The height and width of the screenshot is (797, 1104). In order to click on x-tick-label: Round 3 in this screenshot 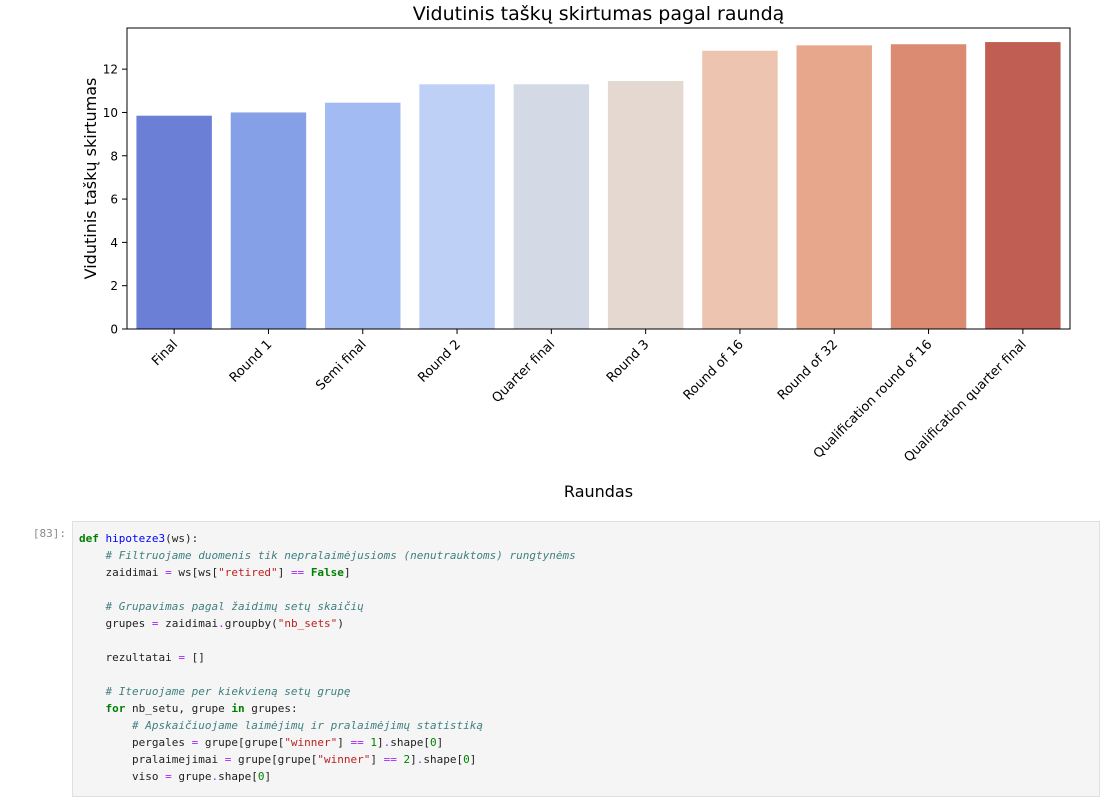, I will do `click(628, 361)`.